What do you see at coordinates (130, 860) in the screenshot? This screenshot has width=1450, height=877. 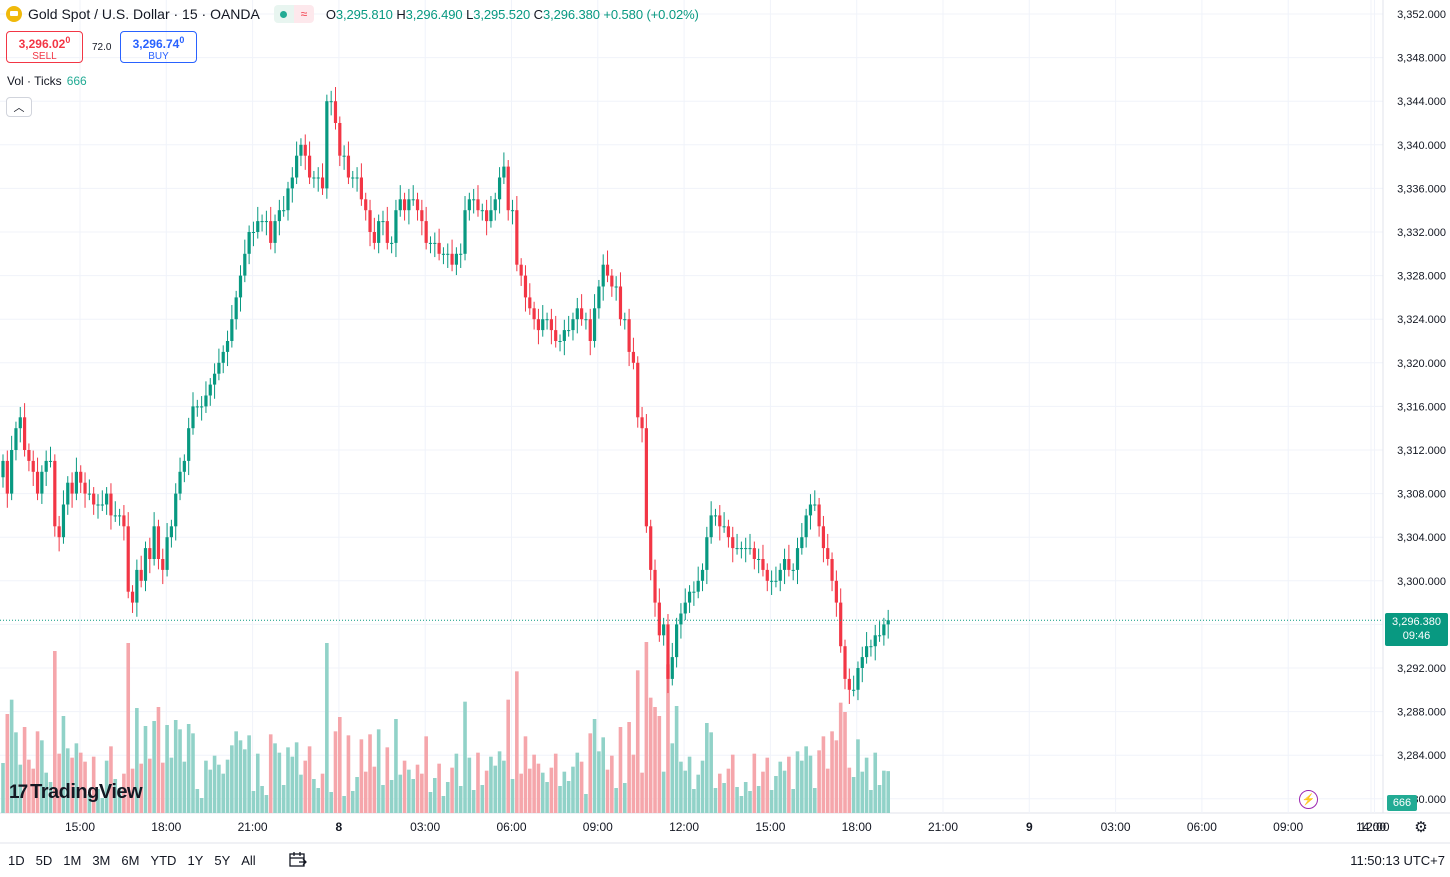 I see `range-button-6m: 6M` at bounding box center [130, 860].